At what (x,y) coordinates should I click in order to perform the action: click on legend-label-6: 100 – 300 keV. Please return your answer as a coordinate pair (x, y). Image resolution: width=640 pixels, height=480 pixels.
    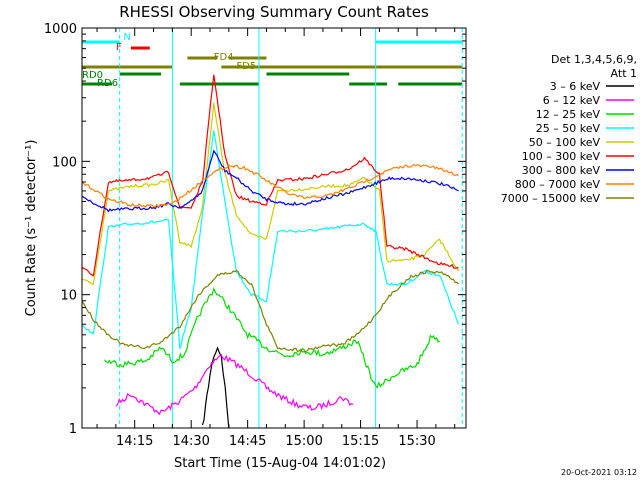
    Looking at the image, I should click on (561, 156).